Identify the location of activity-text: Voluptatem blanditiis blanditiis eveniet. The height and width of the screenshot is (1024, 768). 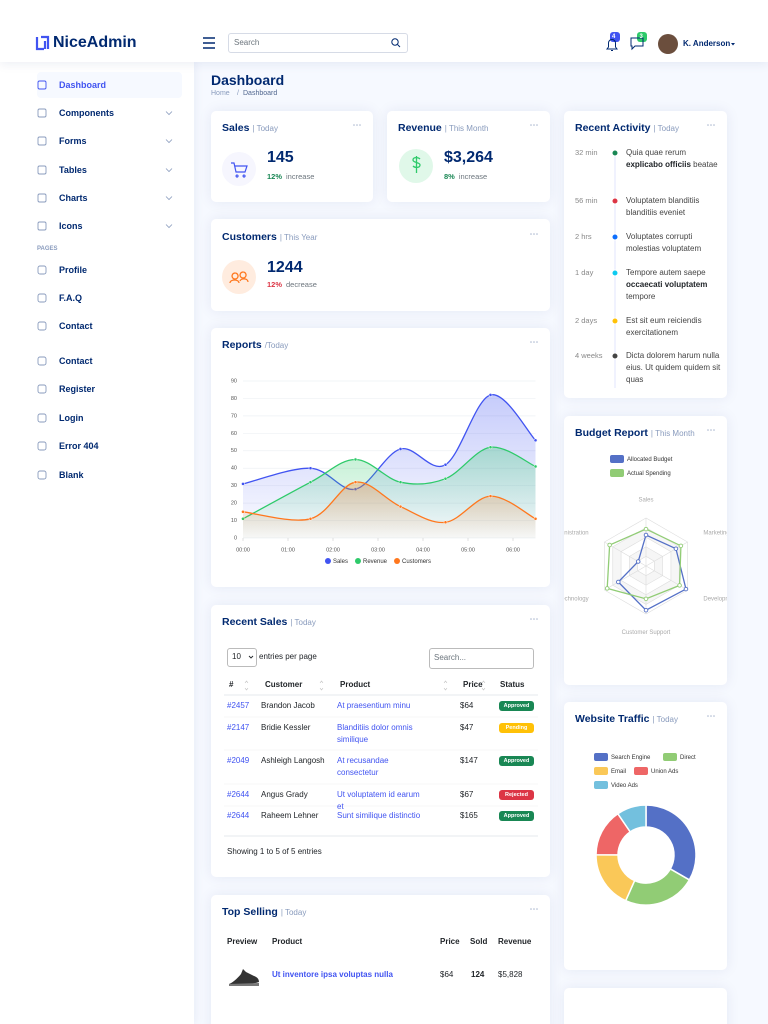
(673, 207).